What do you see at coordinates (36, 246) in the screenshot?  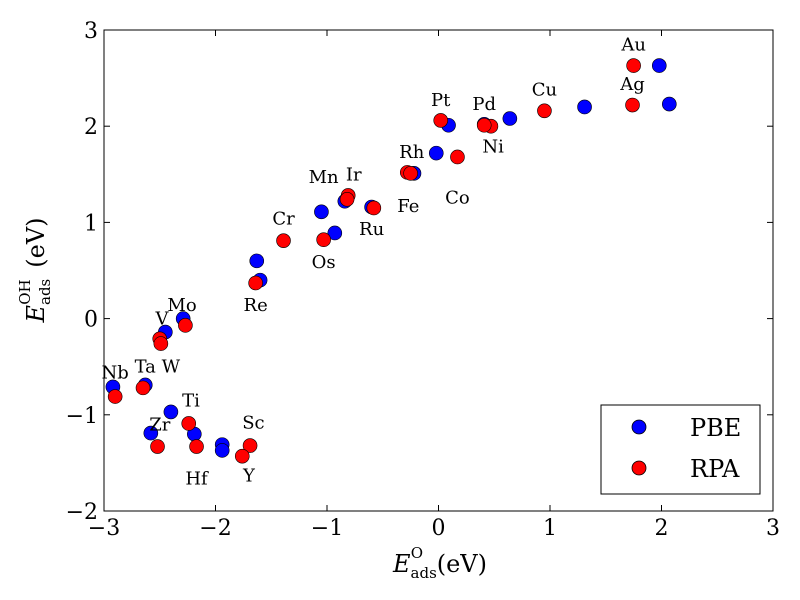 I see `y-axis-label-unit: (eV)` at bounding box center [36, 246].